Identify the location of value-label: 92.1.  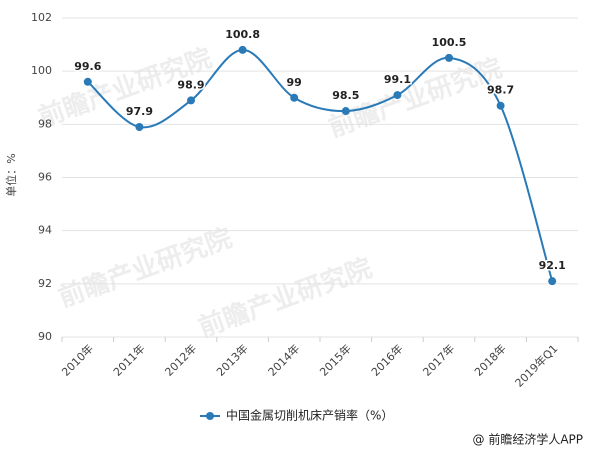
(552, 265).